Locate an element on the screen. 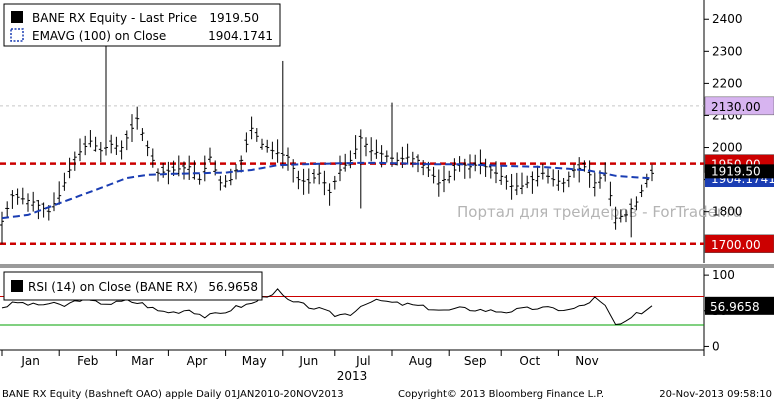  ema-line is located at coordinates (327, 190).